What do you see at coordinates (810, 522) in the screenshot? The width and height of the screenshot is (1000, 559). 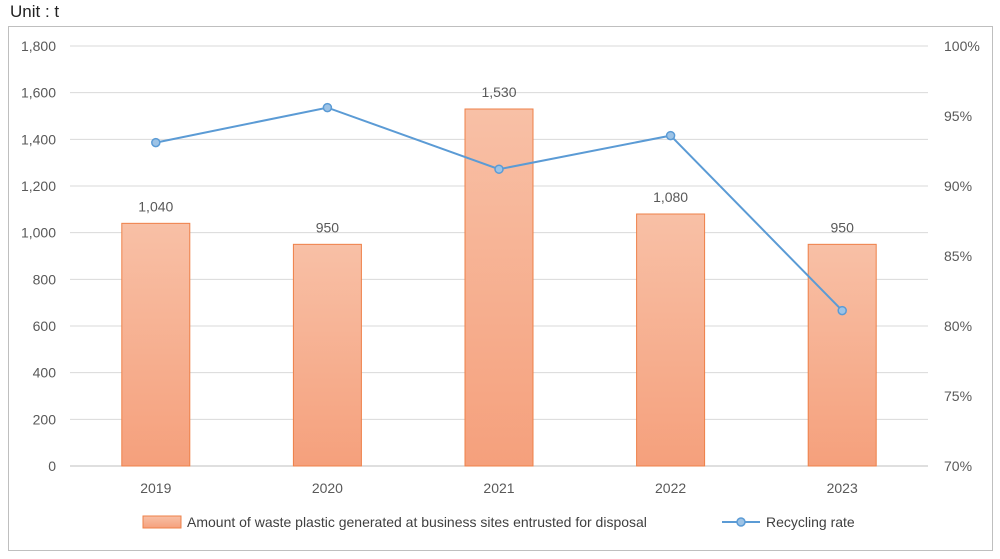 I see `legend-line-label: Recycling rate` at bounding box center [810, 522].